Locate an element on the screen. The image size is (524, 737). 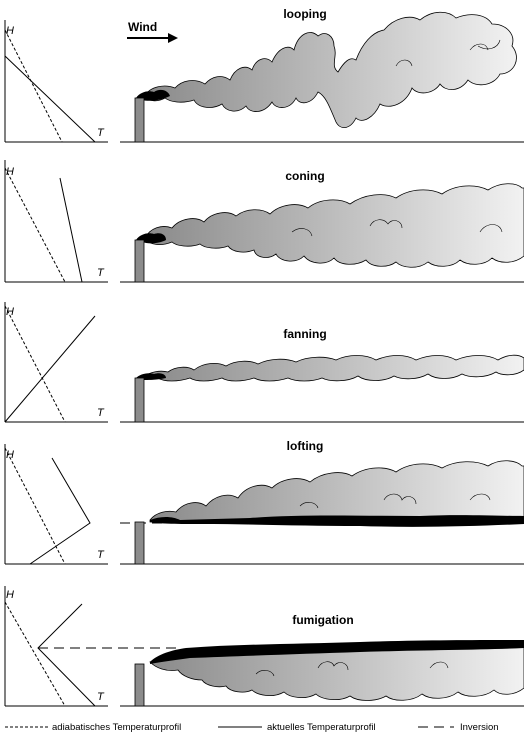
panel-title: fanning is located at coordinates (304, 334).